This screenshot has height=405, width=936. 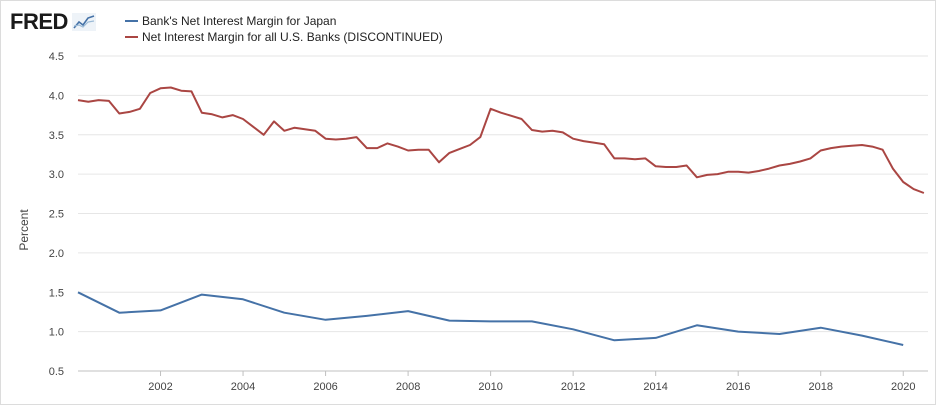 What do you see at coordinates (39, 21) in the screenshot?
I see `logo-text: FRED` at bounding box center [39, 21].